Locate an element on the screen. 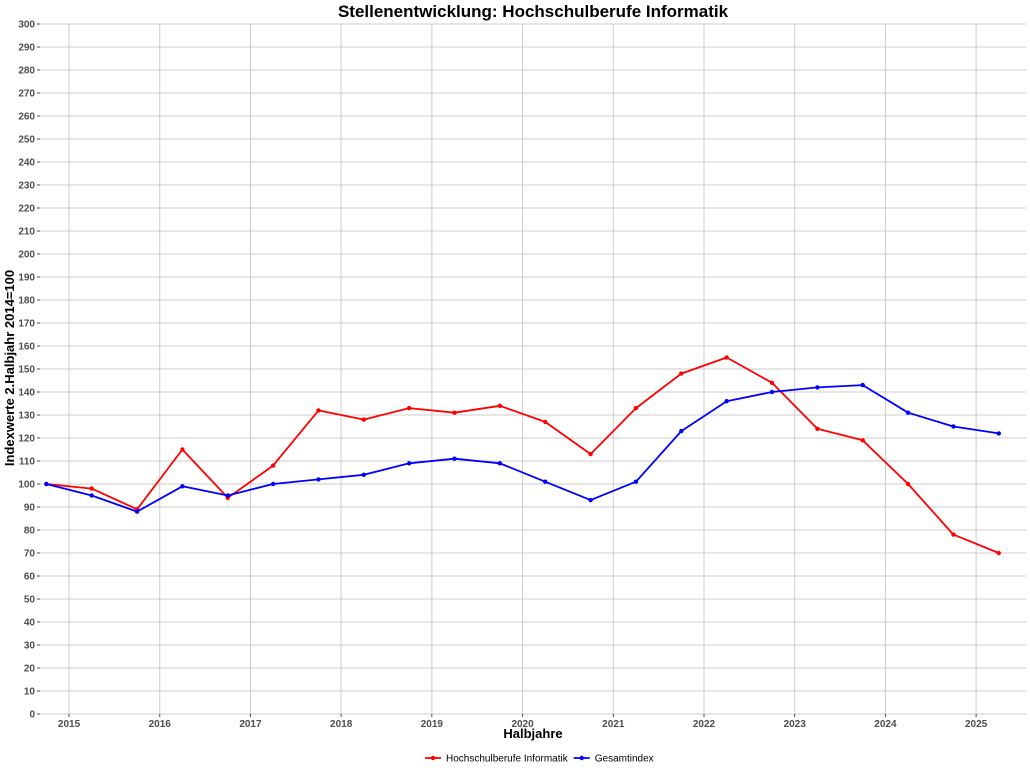 Image resolution: width=1030 pixels, height=773 pixels. legend-item-2: Gesamtindex is located at coordinates (613, 759).